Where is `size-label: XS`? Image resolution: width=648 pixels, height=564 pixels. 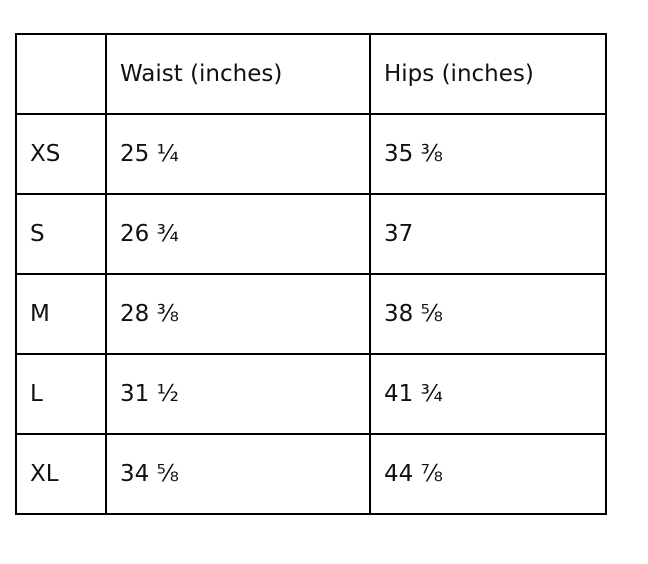 size-label: XS is located at coordinates (45, 154).